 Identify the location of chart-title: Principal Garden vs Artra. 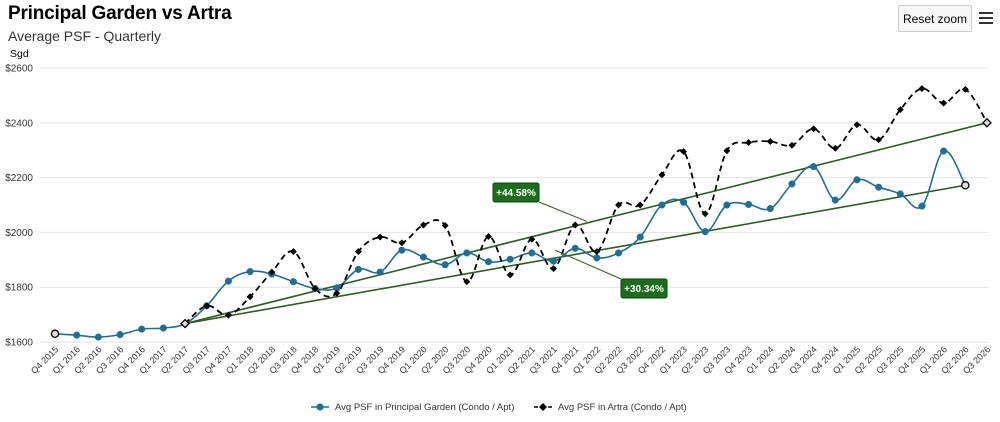
(120, 13).